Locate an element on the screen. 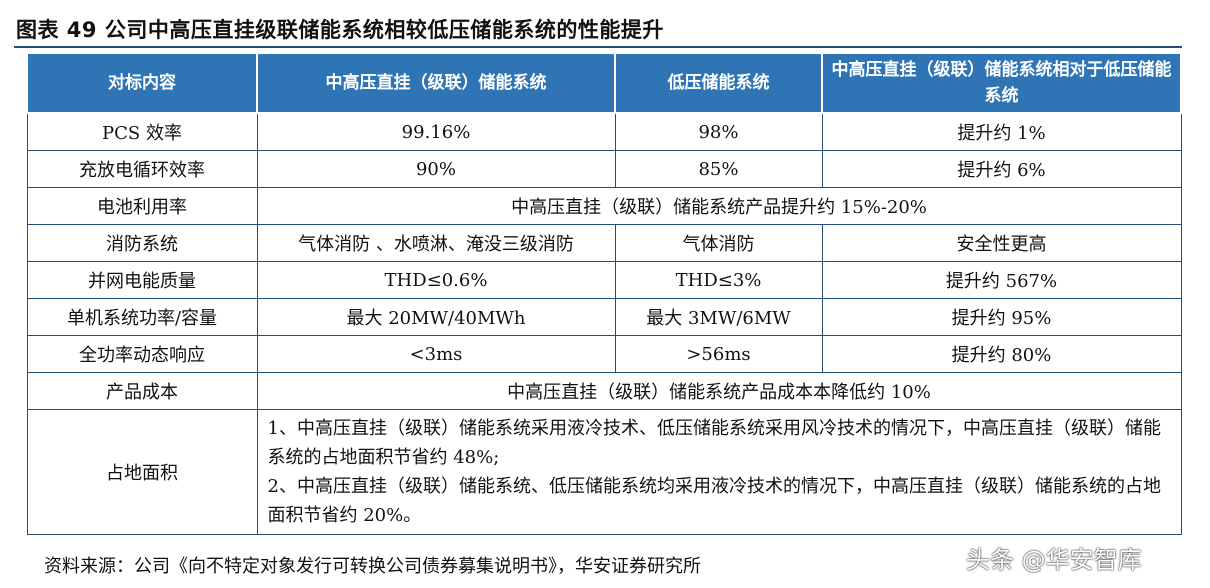  figure-title: 图表 49 公司中高压直挂级联储能系统相较低压储能系统的性能提升 is located at coordinates (340, 30).